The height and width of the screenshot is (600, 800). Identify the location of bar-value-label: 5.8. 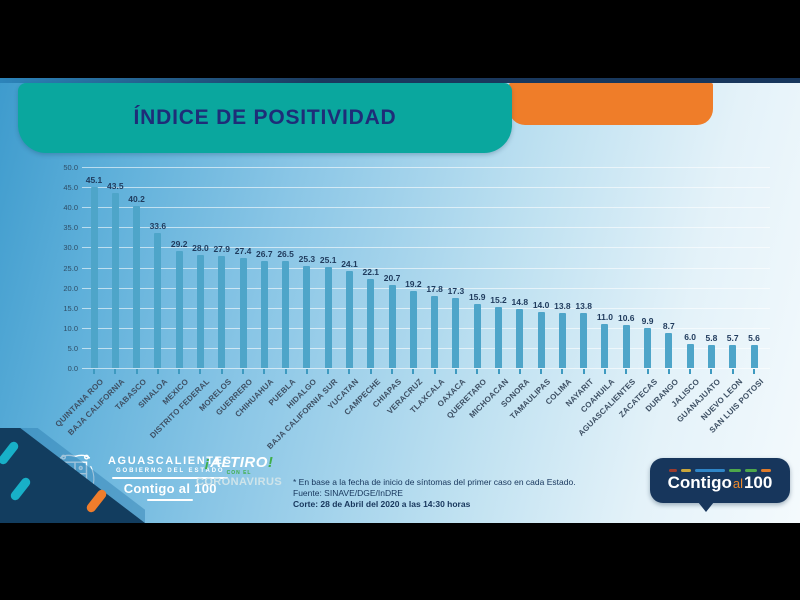
(711, 337).